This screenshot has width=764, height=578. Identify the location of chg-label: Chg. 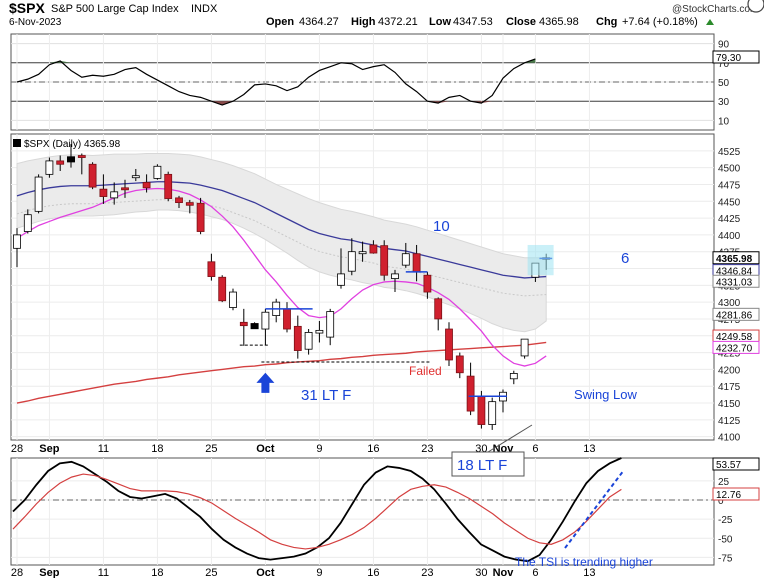
(606, 22).